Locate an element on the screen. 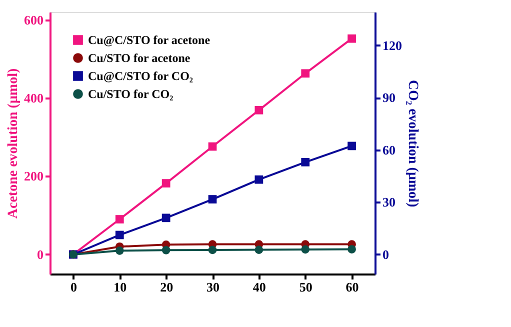 Image resolution: width=511 pixels, height=327 pixels. y-axis-title: Acetone evolution (μmol) is located at coordinates (13, 143).